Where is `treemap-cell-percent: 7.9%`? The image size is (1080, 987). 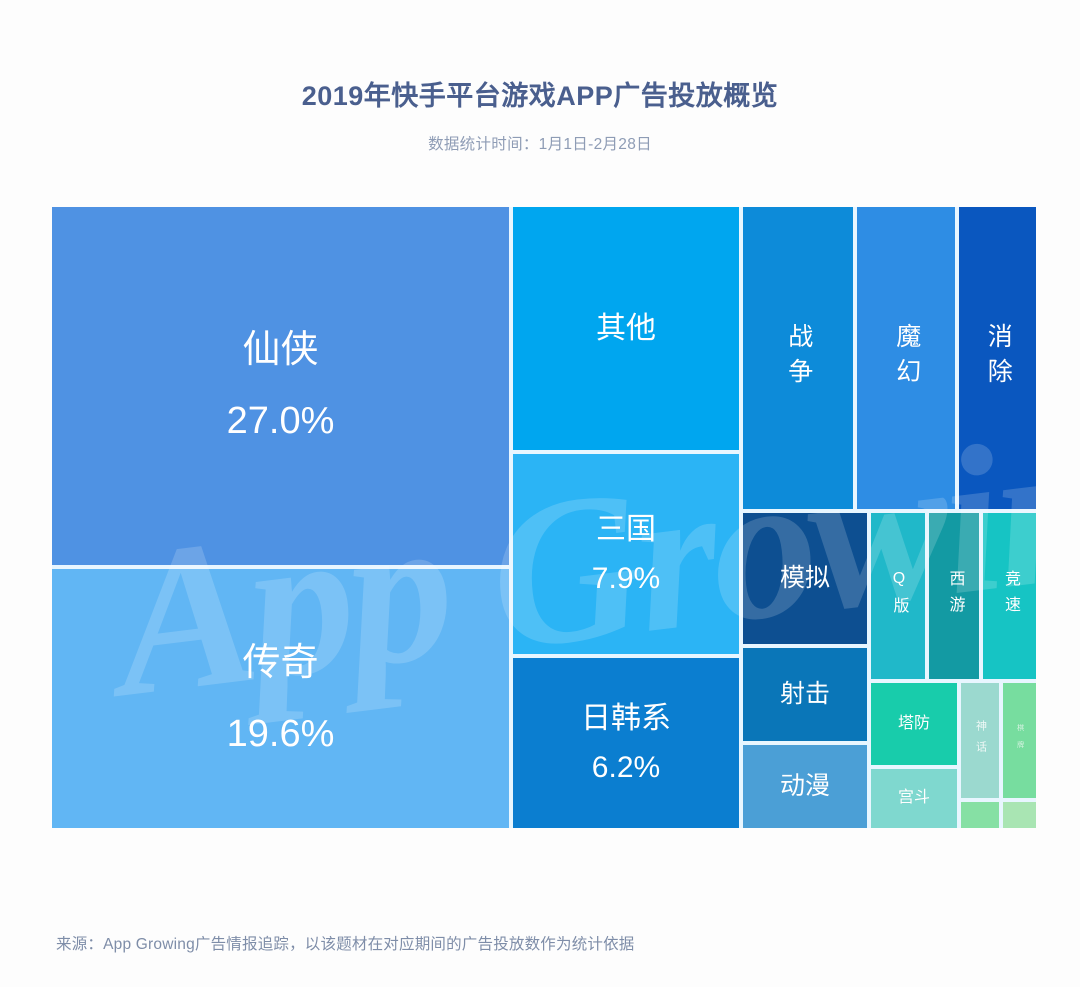 treemap-cell-percent: 7.9% is located at coordinates (626, 578).